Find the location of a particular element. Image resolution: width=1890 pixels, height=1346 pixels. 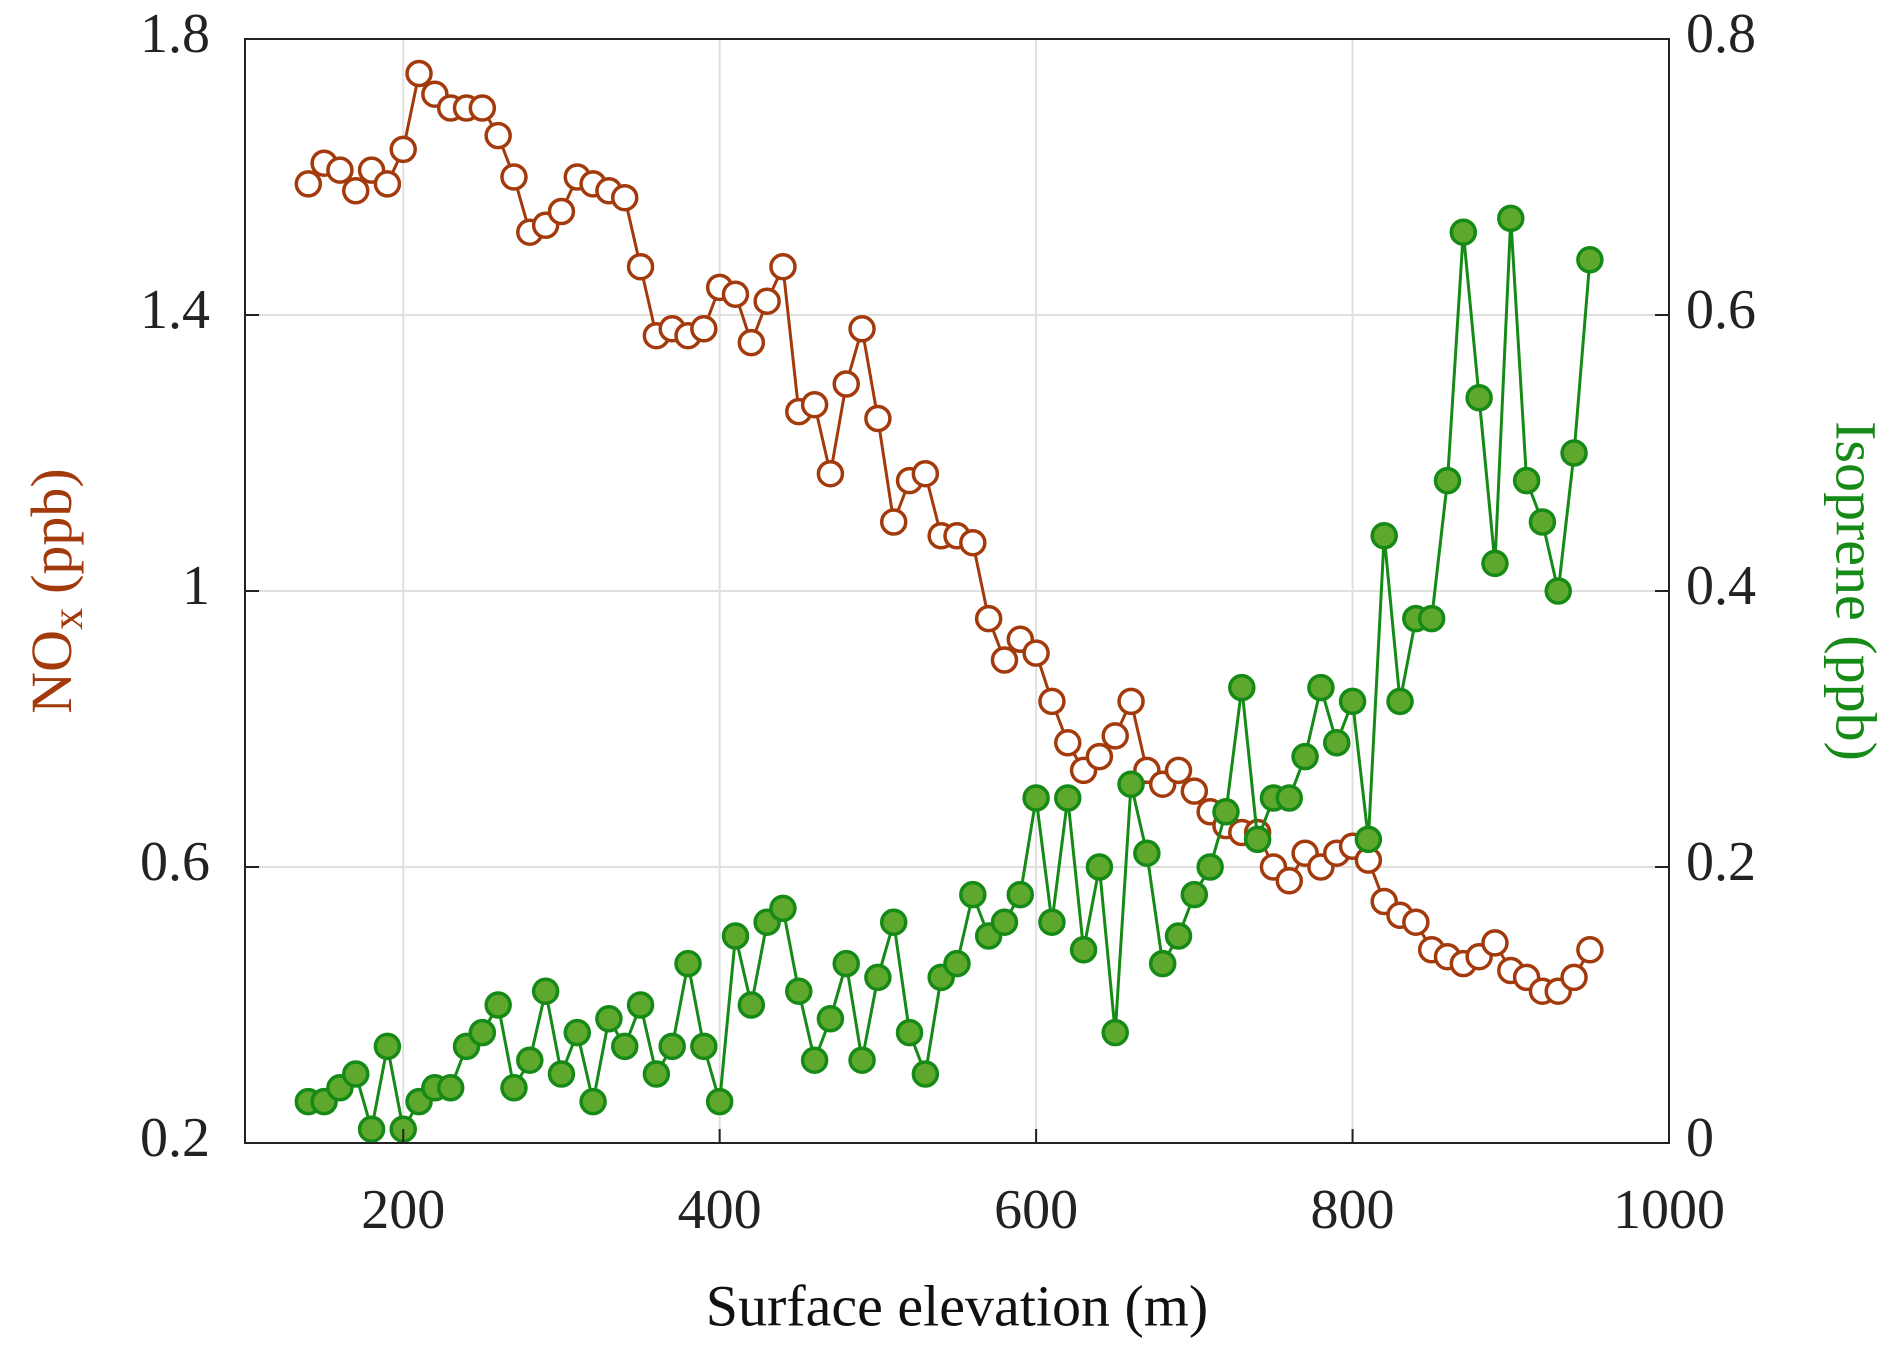

x-axis-label: Surface elevation (m) is located at coordinates (957, 1305).